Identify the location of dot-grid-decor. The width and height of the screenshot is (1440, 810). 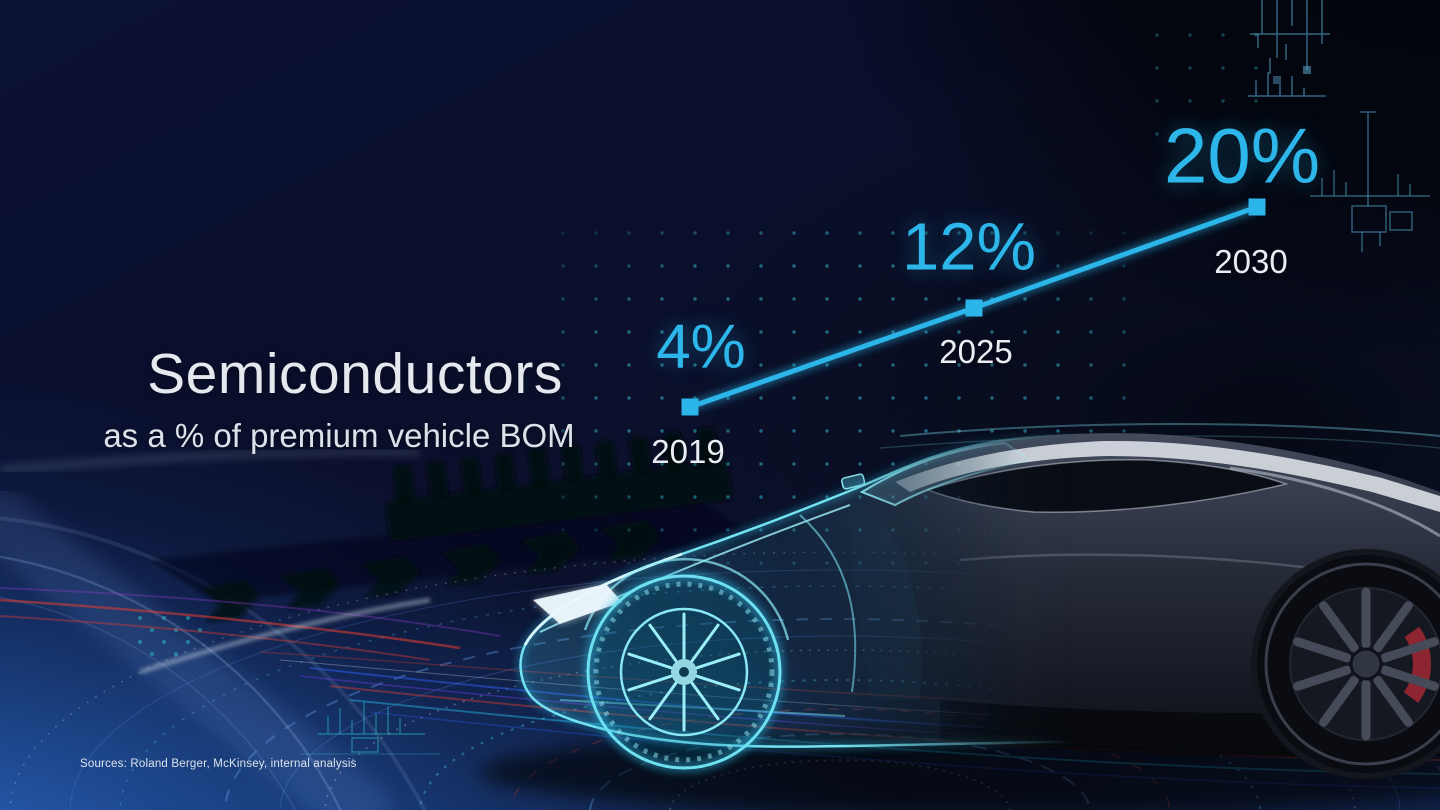
(1200, 80).